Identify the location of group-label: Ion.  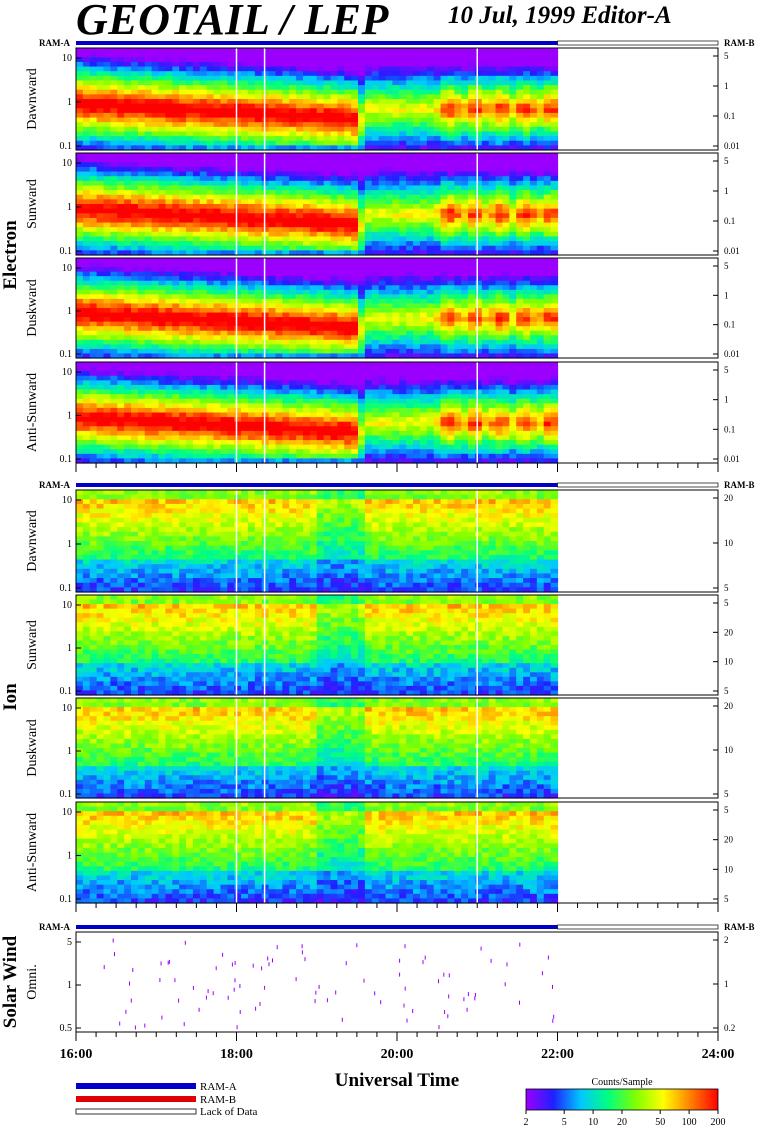
(10, 697).